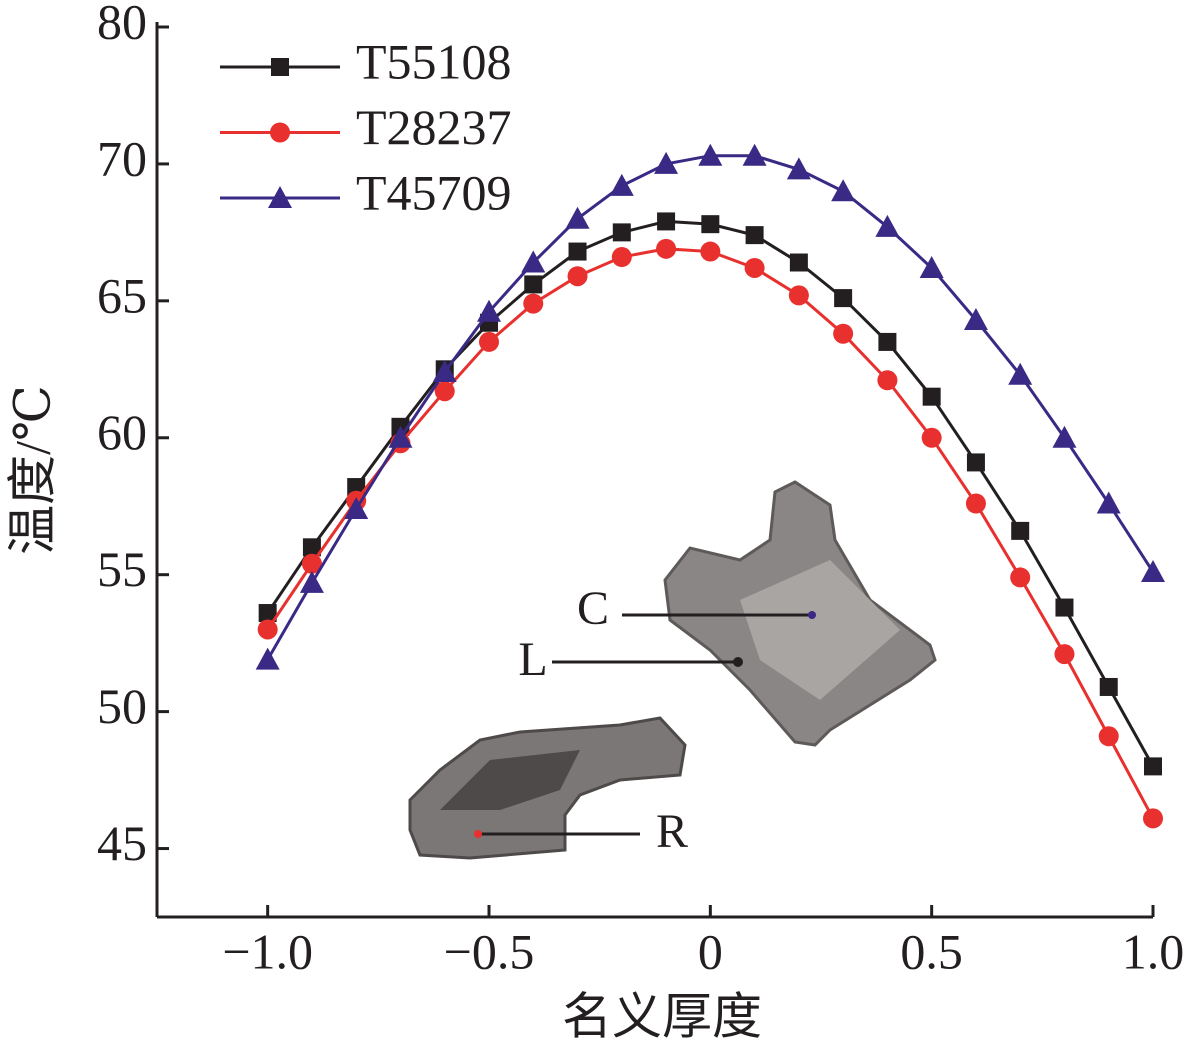 This screenshot has width=1193, height=1055. What do you see at coordinates (820, 630) in the screenshot?
I see `part-c-face` at bounding box center [820, 630].